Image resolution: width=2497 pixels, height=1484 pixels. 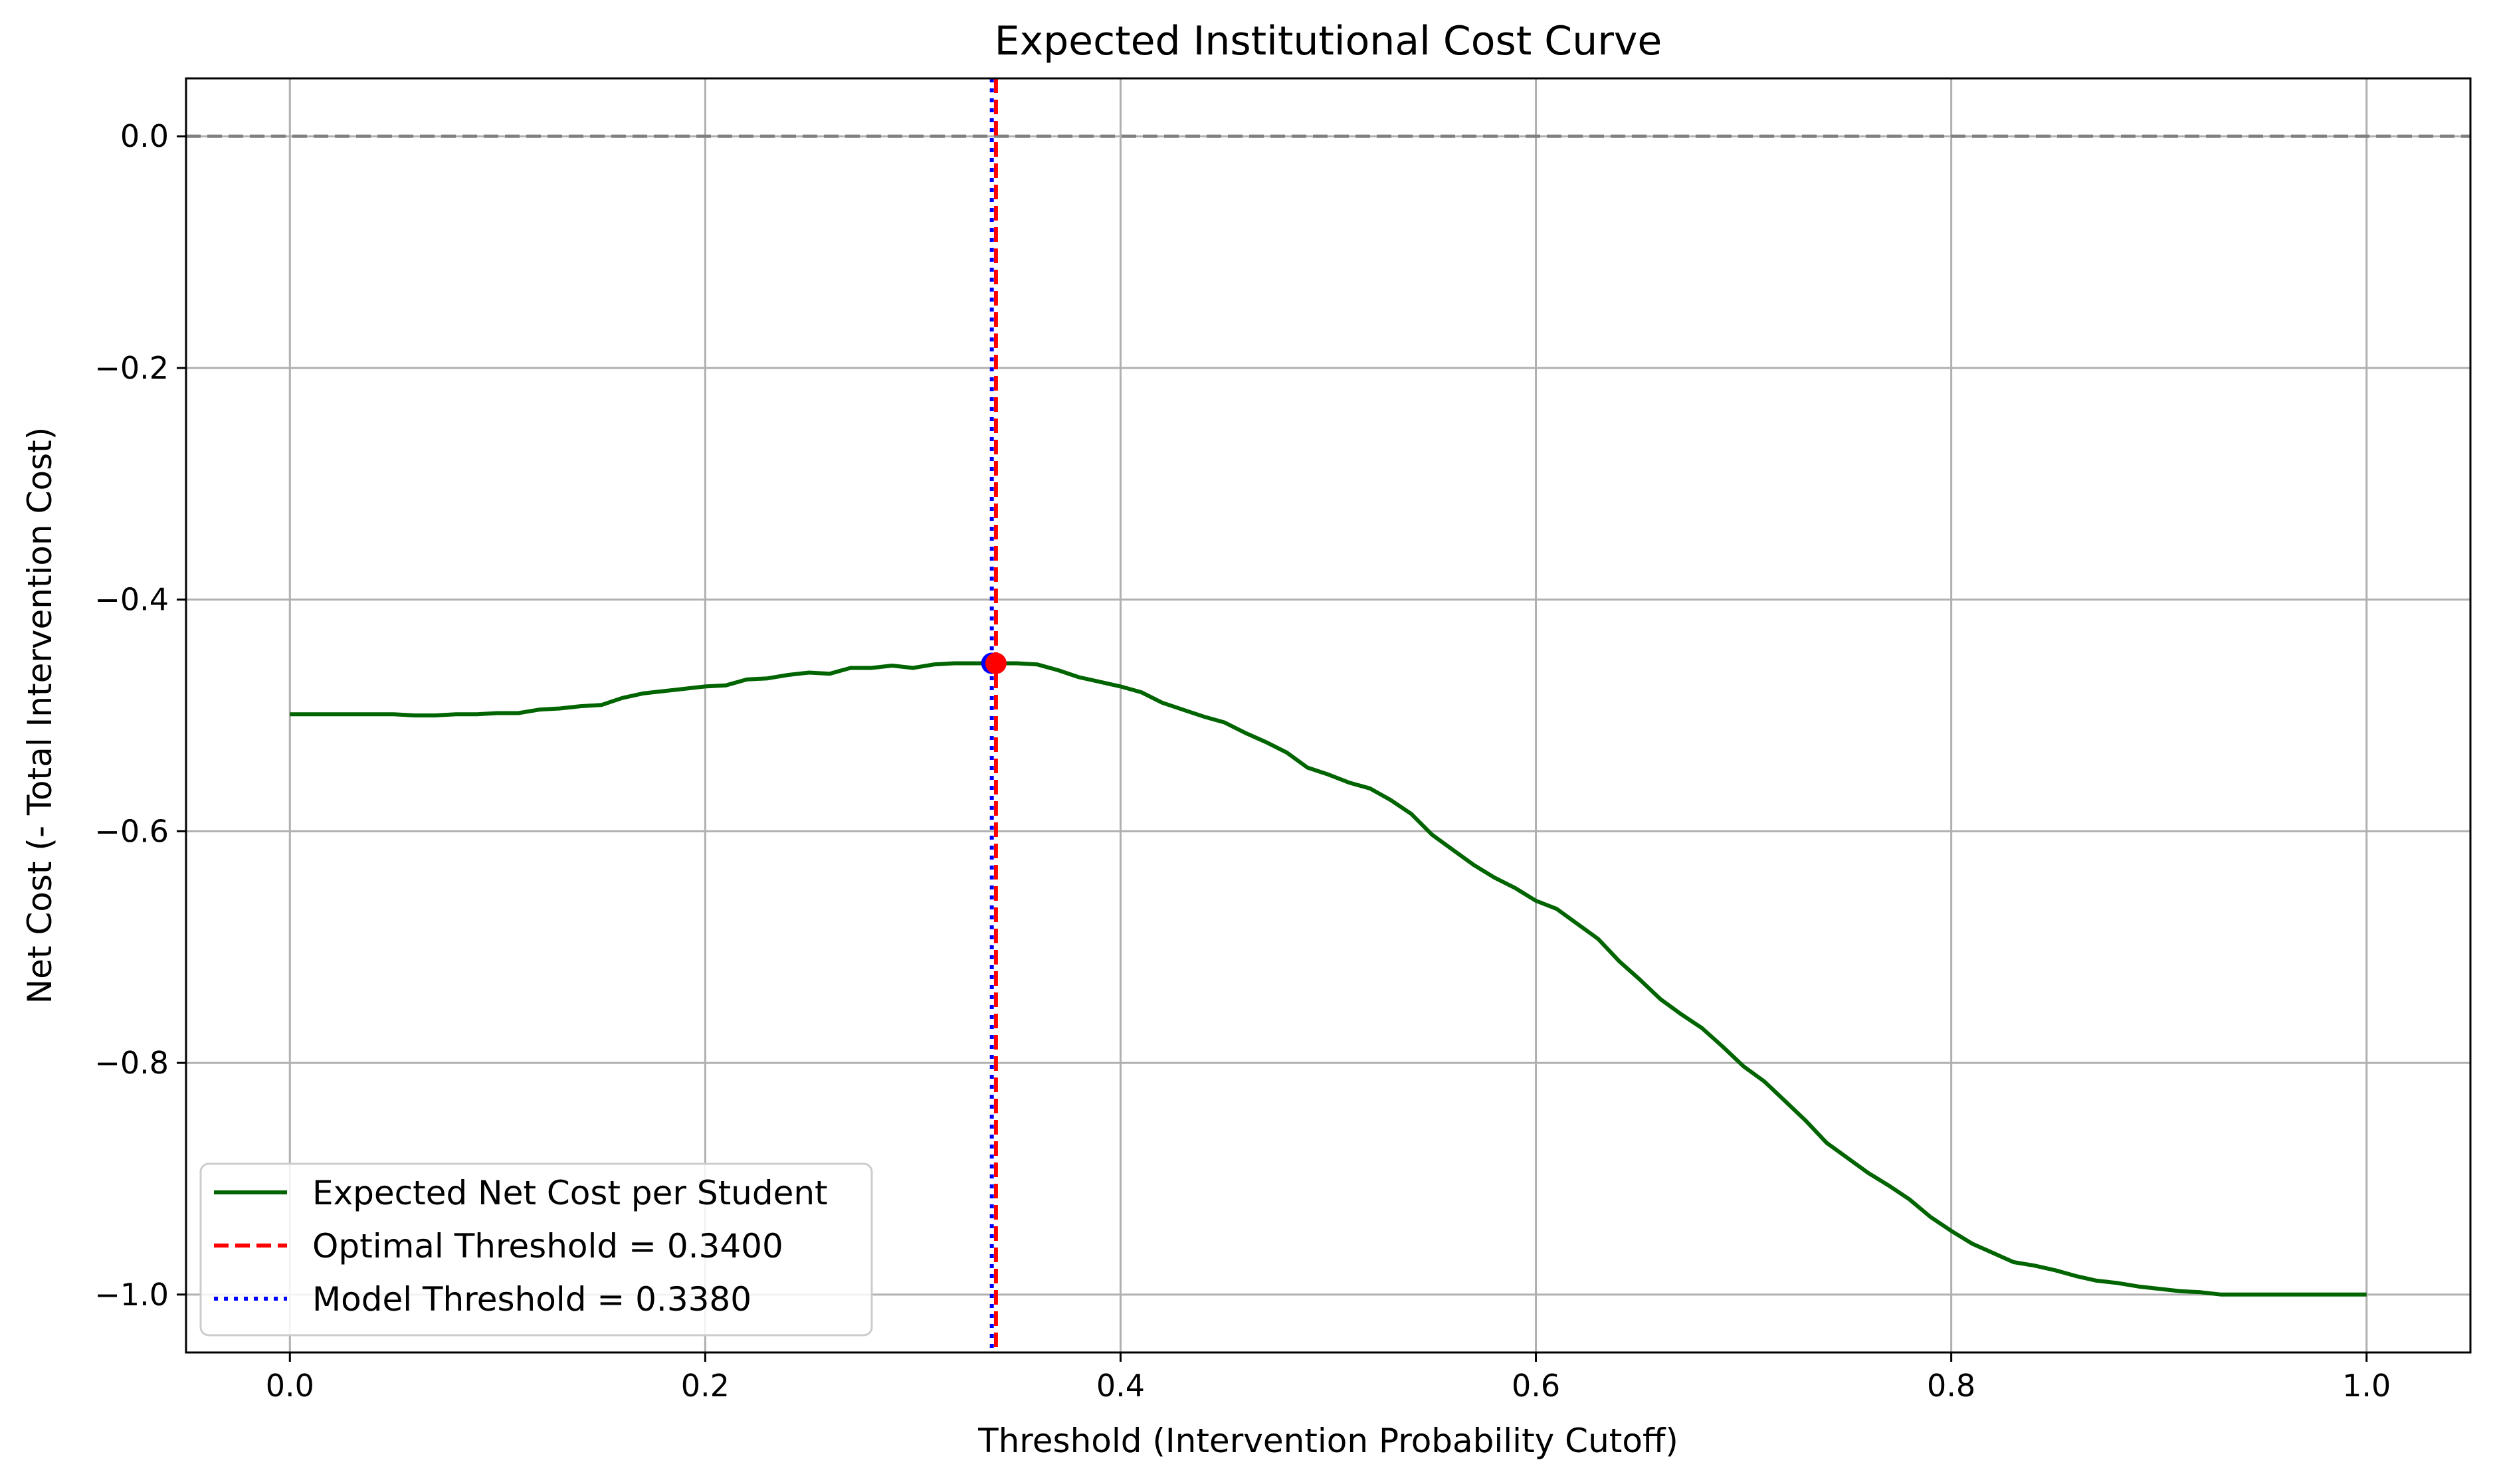 What do you see at coordinates (144, 136) in the screenshot?
I see `y-tick-label: 0.0` at bounding box center [144, 136].